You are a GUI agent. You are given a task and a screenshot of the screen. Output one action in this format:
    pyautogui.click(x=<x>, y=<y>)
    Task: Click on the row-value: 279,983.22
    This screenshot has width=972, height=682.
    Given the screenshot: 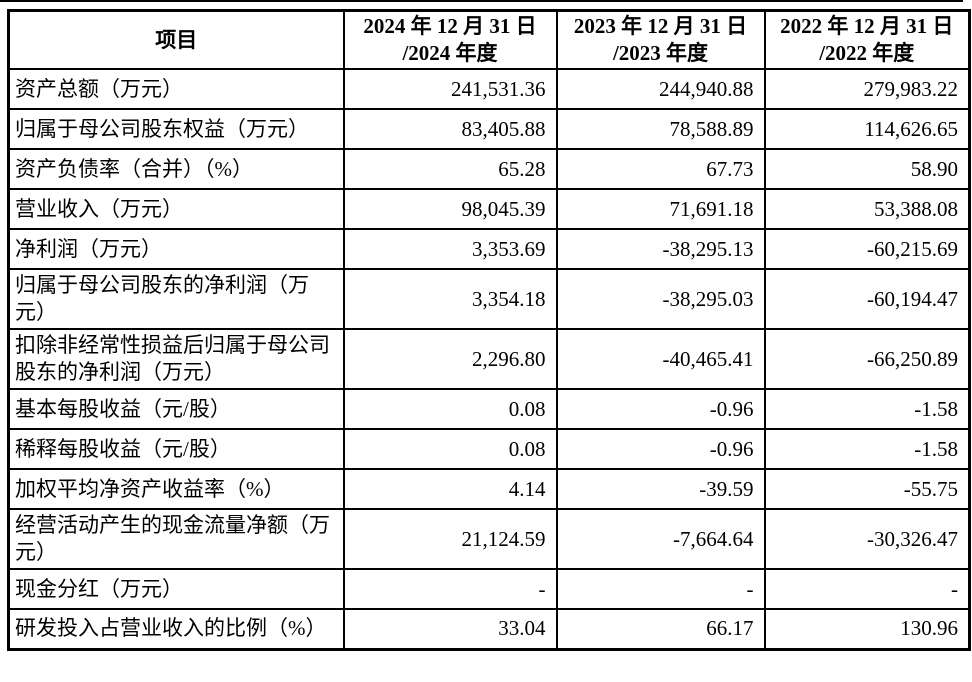 What is the action you would take?
    pyautogui.click(x=867, y=89)
    